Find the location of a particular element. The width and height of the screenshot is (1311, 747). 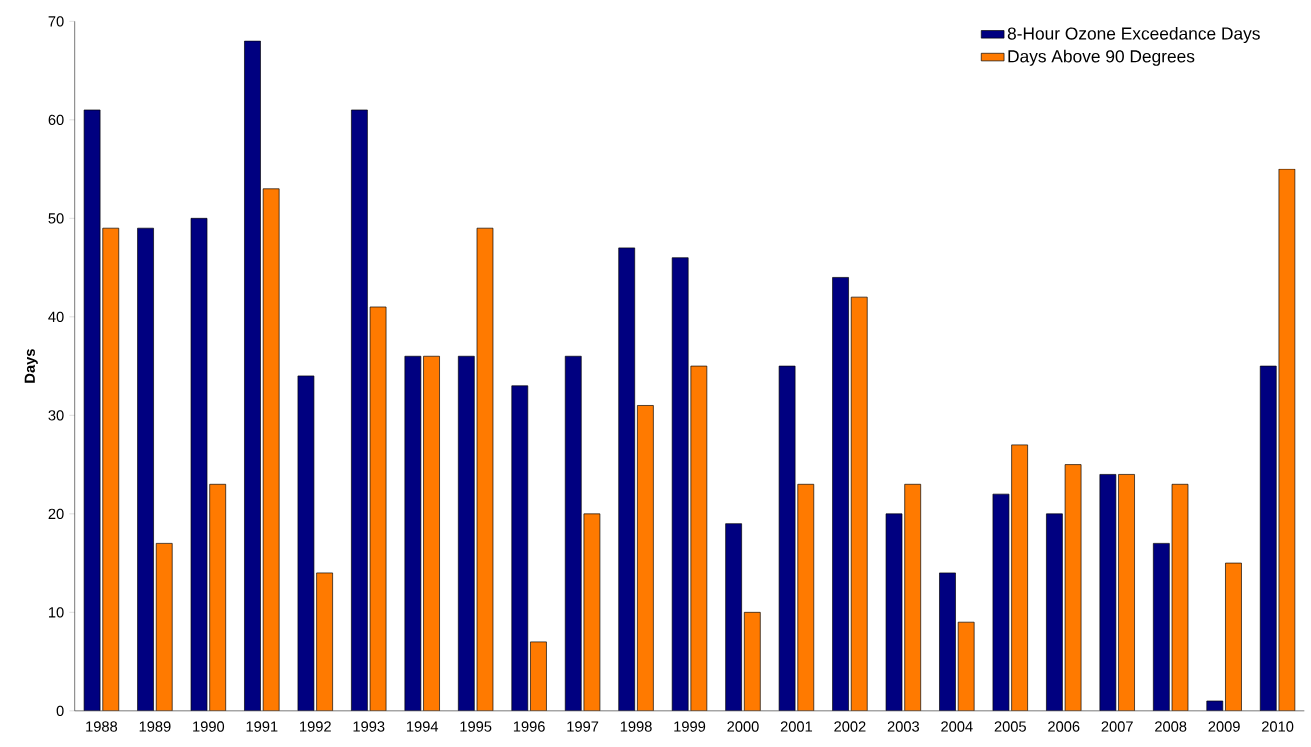

x-tick-label: 1991 is located at coordinates (262, 726).